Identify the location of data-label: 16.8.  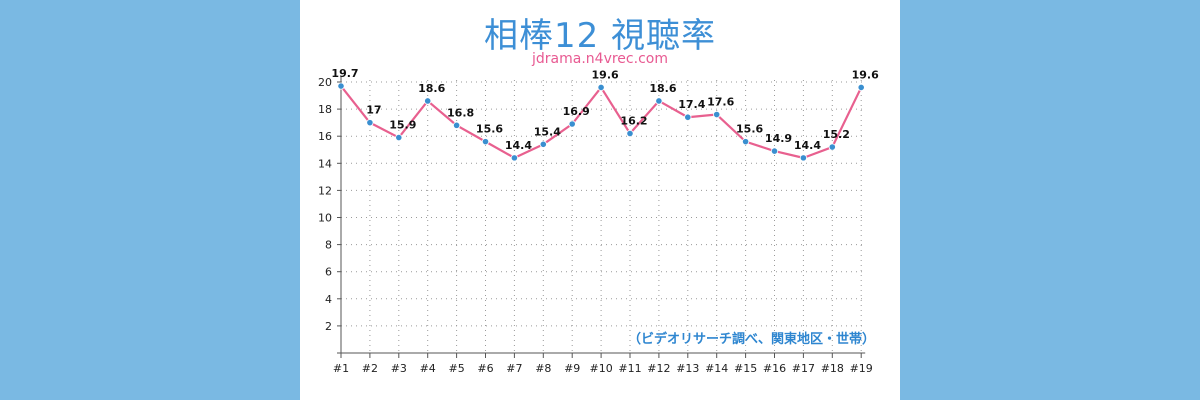
(460, 112).